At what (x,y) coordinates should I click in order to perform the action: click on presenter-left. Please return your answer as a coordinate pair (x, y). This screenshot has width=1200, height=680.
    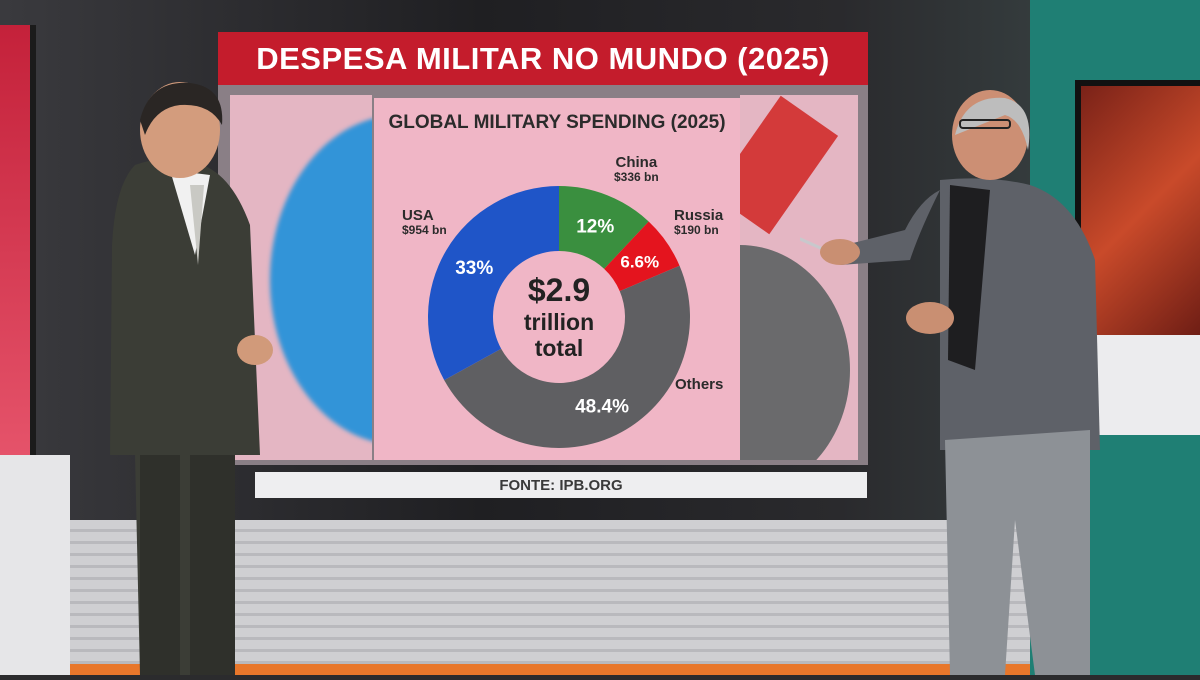
    Looking at the image, I should click on (195, 375).